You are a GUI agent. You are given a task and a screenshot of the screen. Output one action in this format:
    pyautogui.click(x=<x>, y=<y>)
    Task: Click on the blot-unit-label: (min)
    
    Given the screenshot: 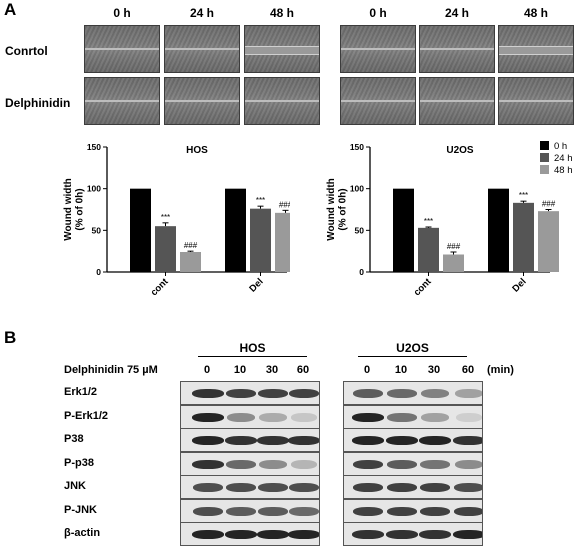 What is the action you would take?
    pyautogui.click(x=500, y=370)
    